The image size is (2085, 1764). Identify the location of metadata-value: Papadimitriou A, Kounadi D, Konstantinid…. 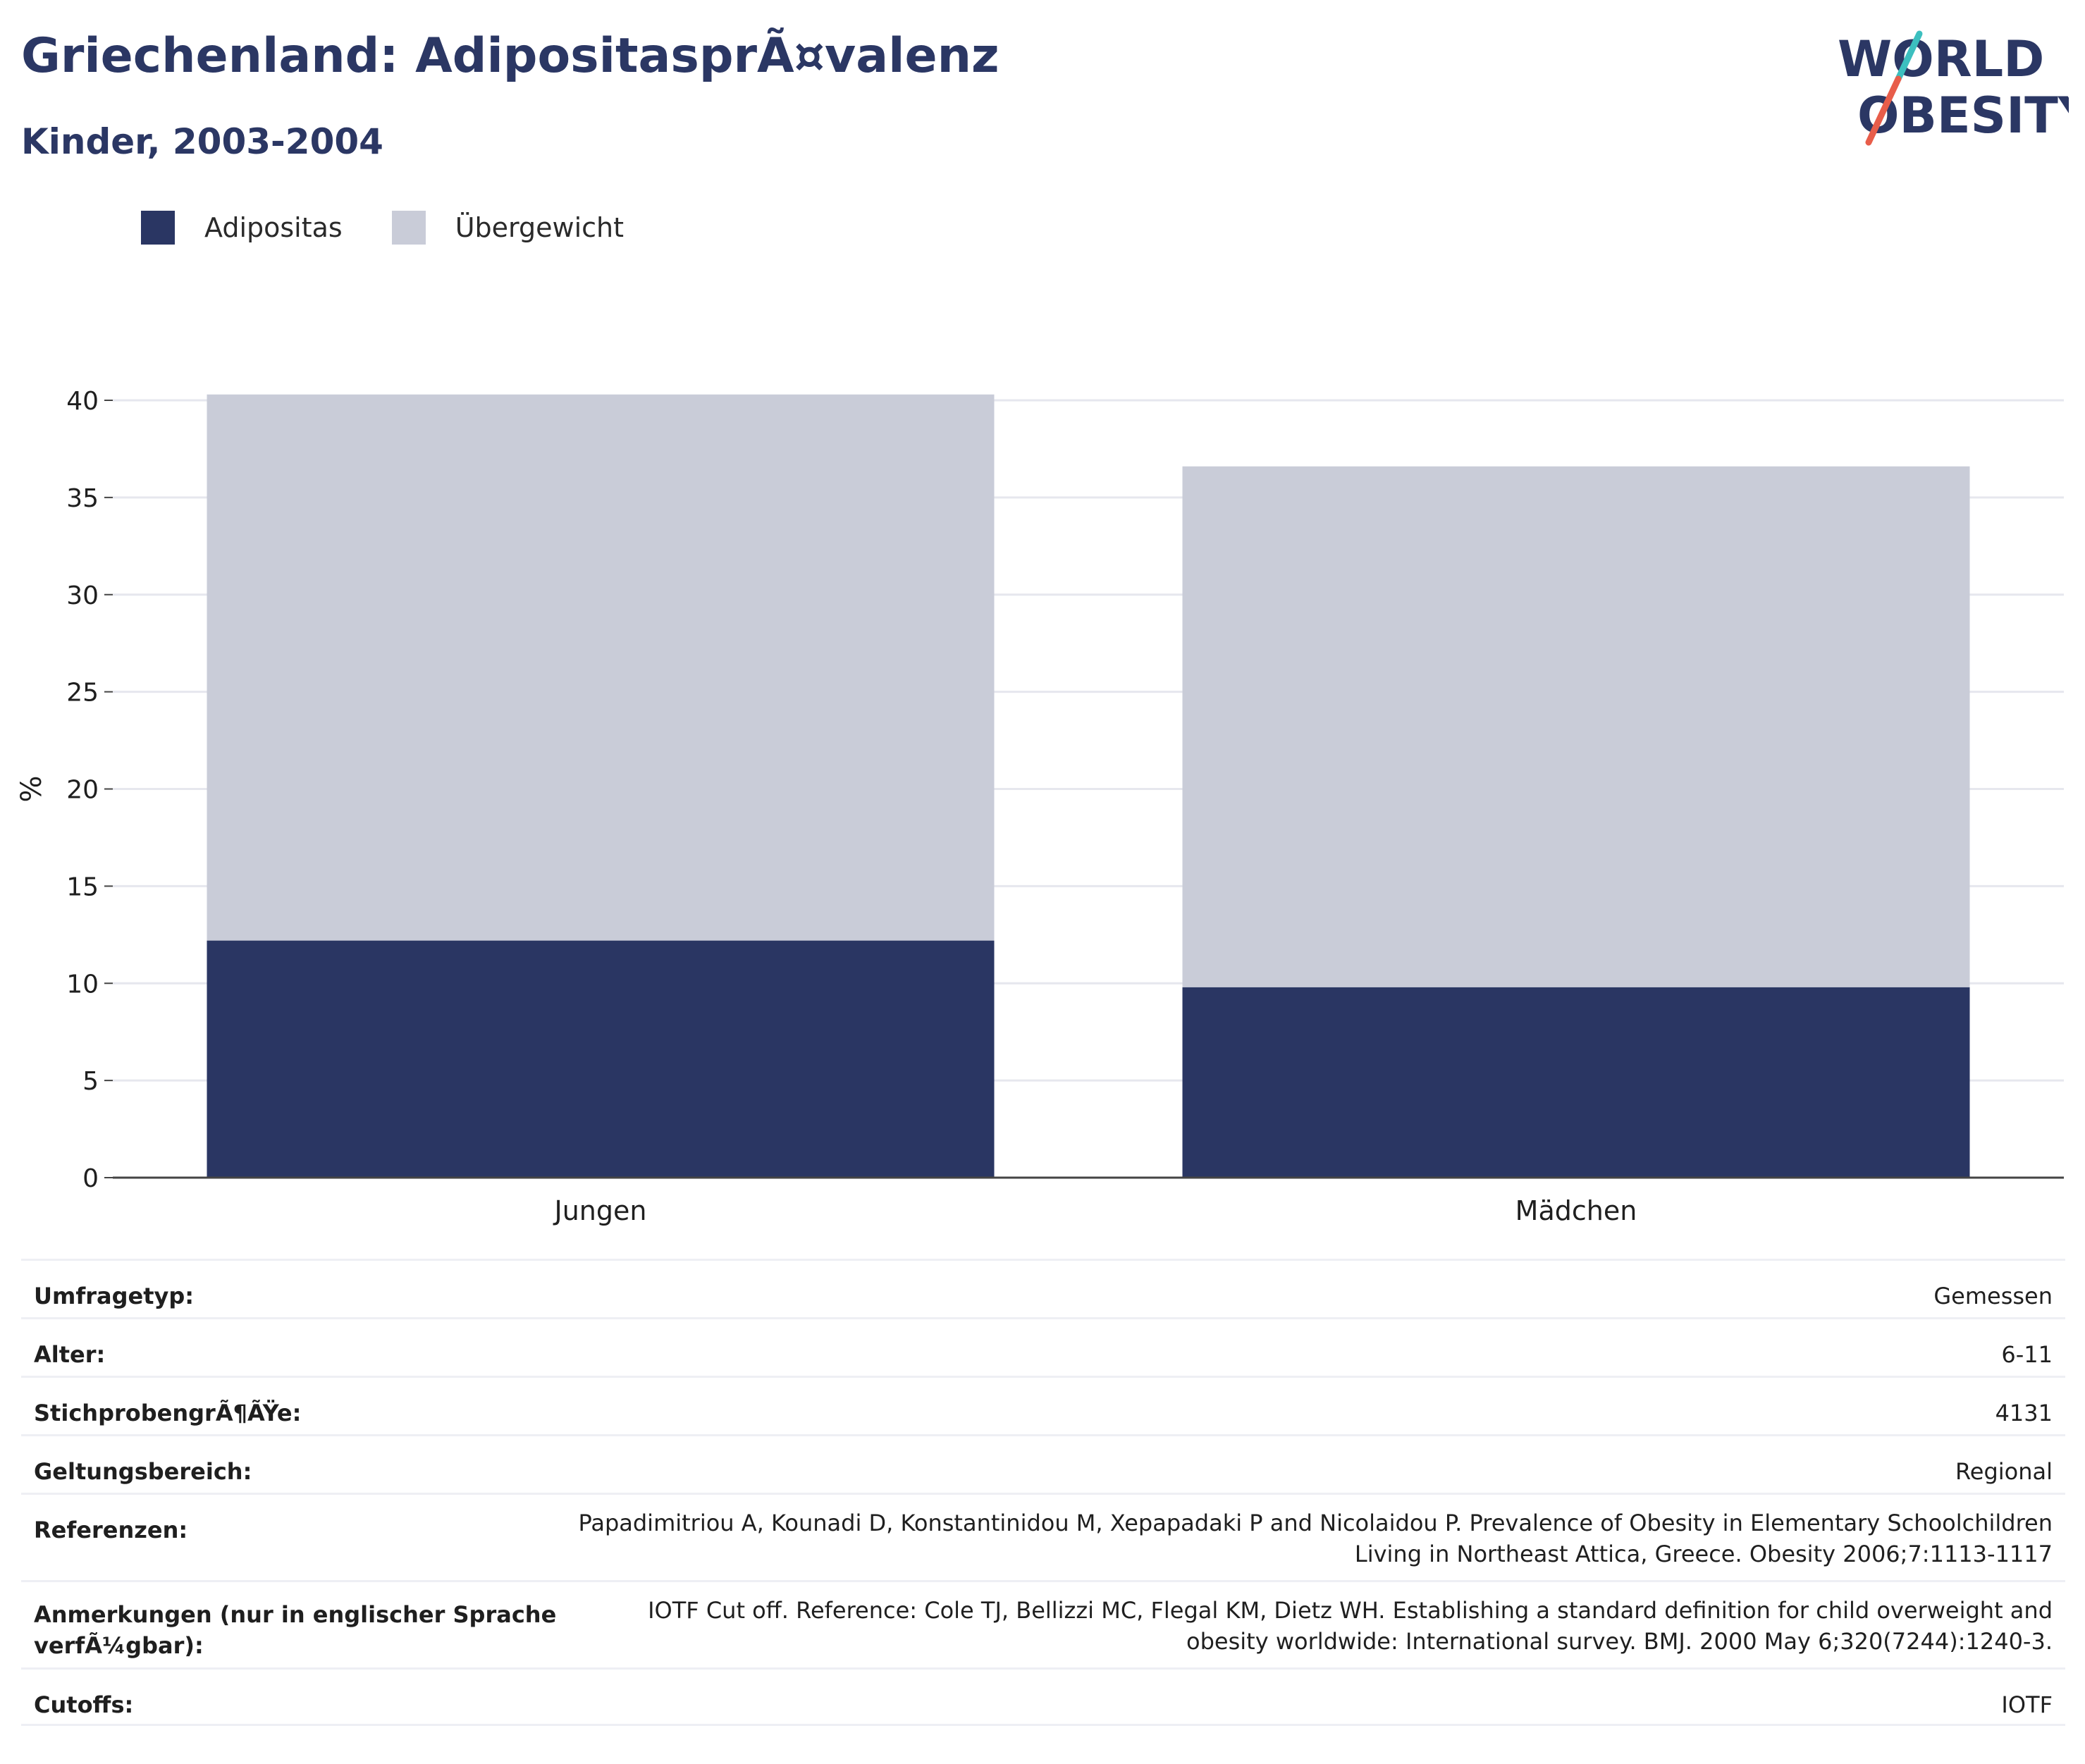
(1315, 1538).